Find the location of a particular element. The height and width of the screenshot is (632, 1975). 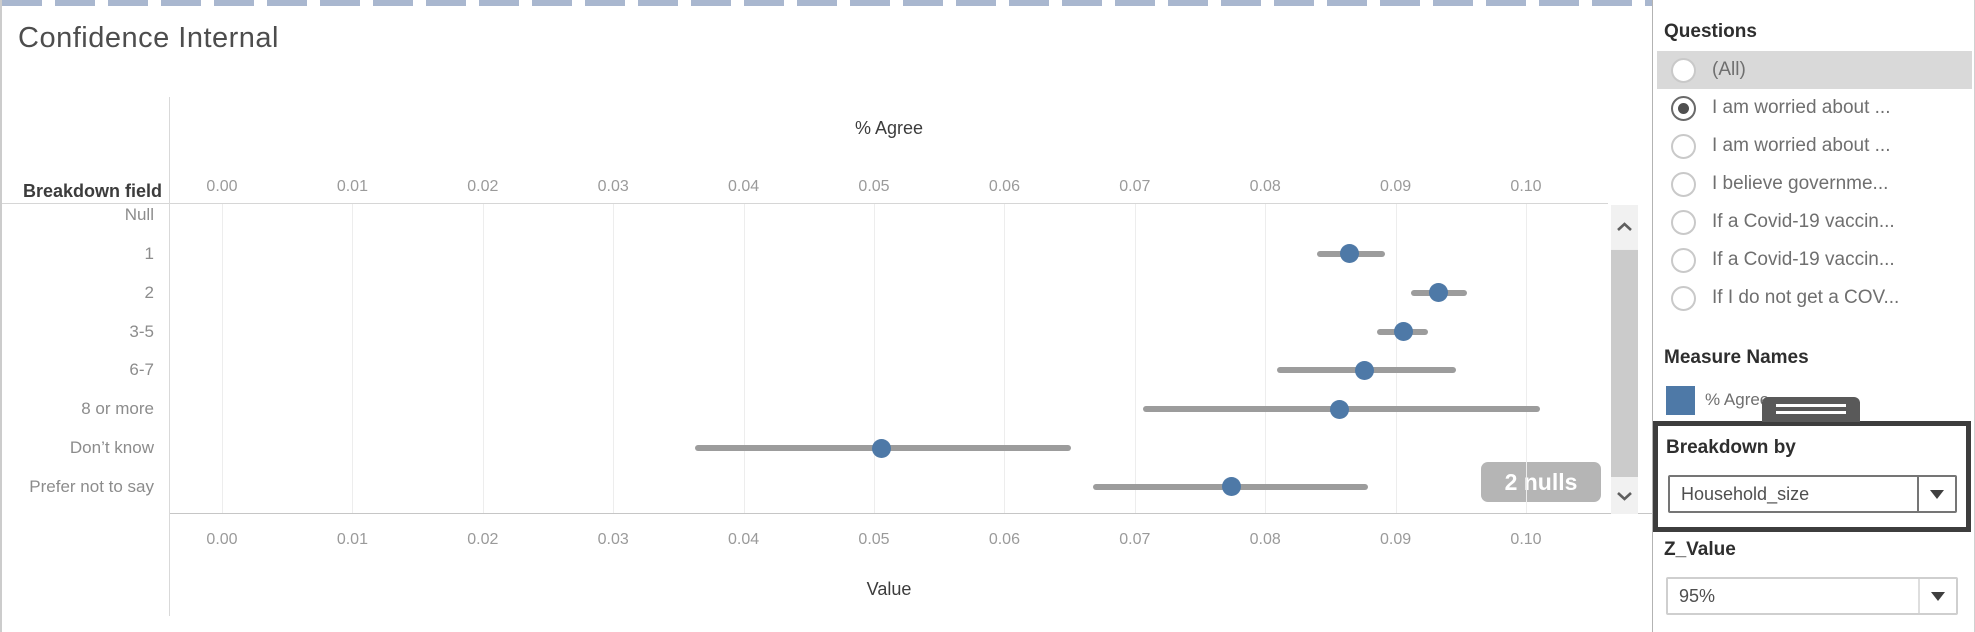

card-drag-grip-icon is located at coordinates (1811, 409).